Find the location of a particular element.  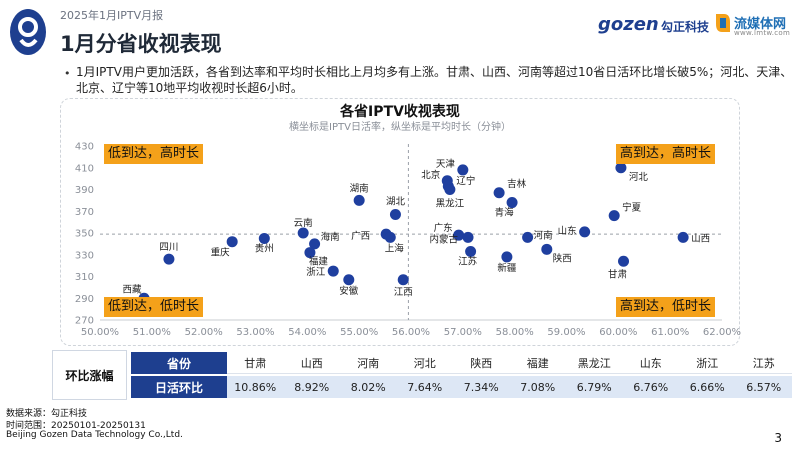

quadrant-label-bottom-left: 低到达，低时长 is located at coordinates (154, 307).